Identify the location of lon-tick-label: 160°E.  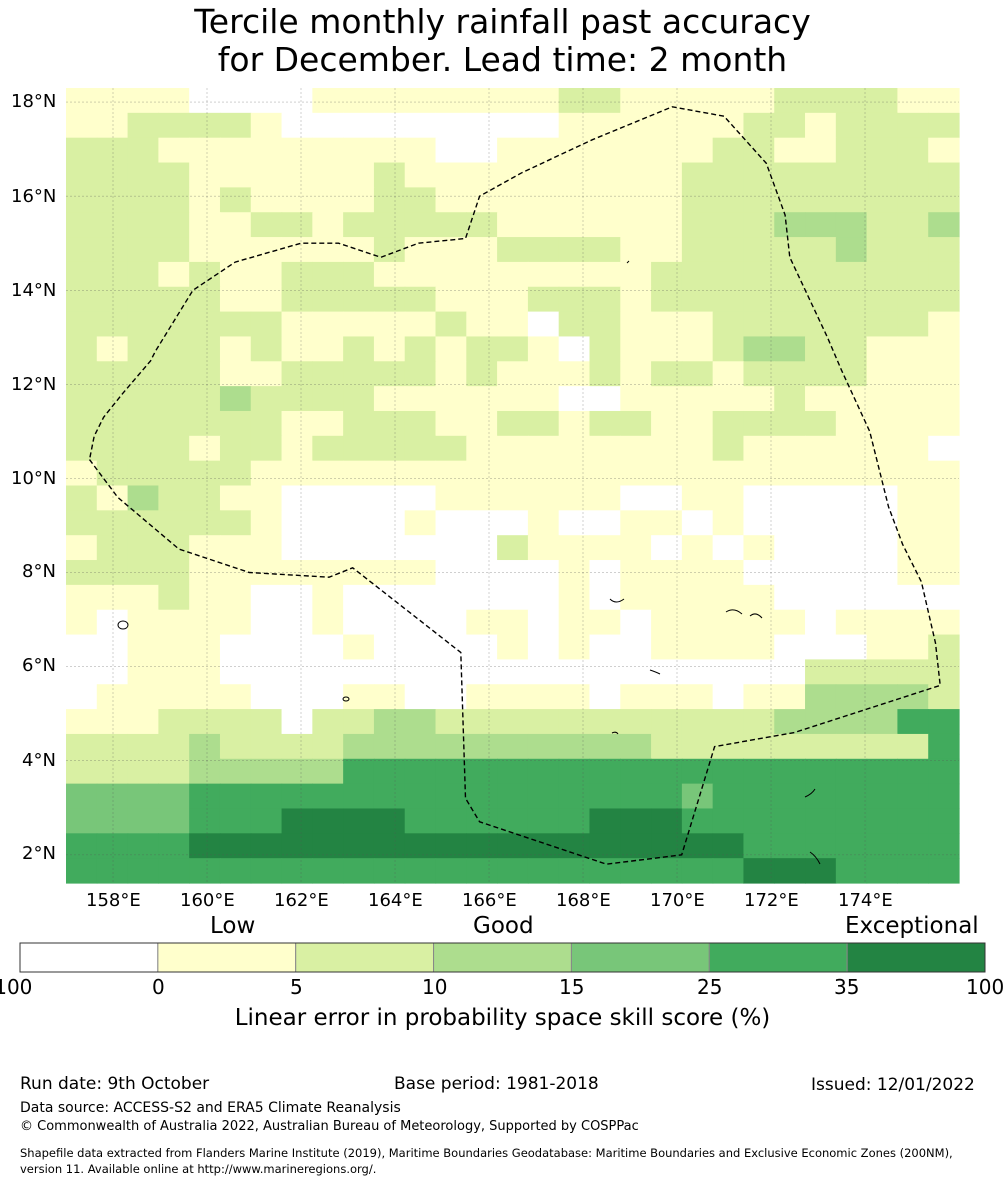
(207, 900).